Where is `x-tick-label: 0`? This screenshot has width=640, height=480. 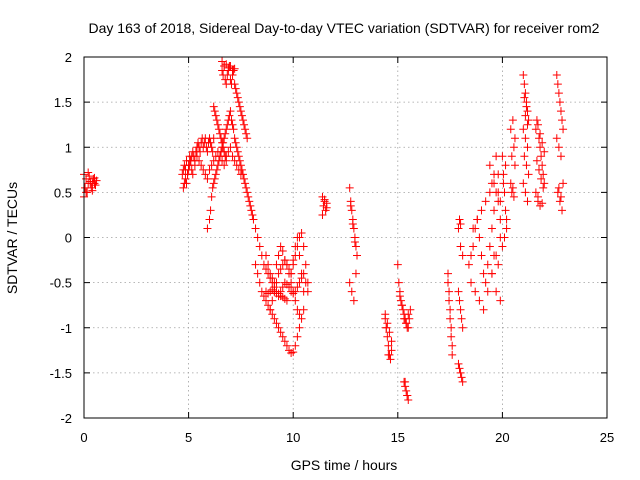 x-tick-label: 0 is located at coordinates (83, 437).